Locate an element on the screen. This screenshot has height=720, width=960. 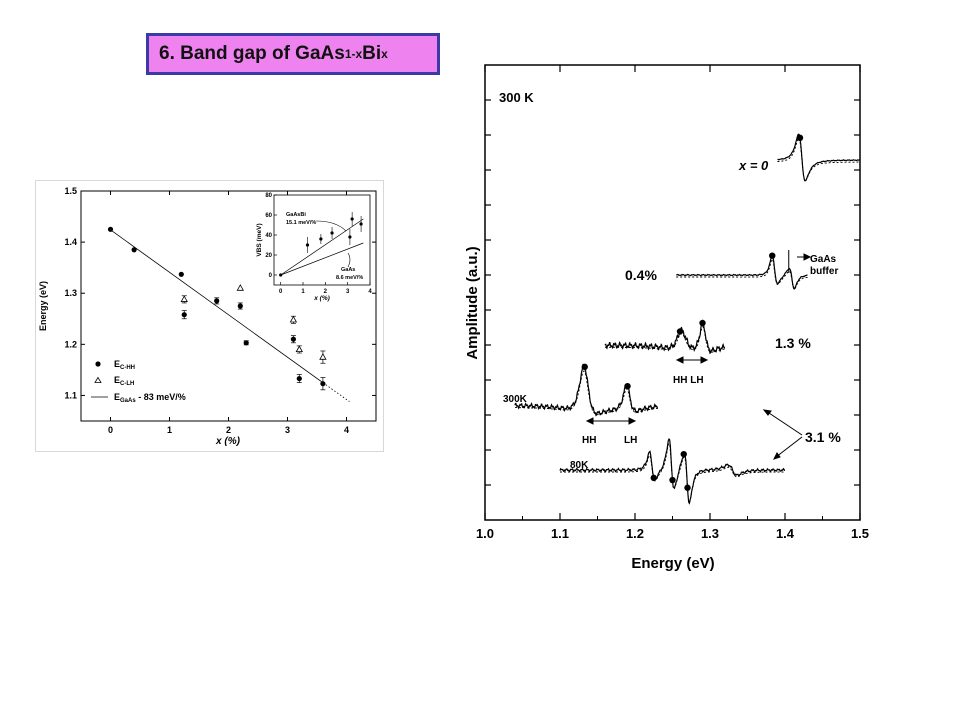
y-axis-label: Energy (eV) is located at coordinates (43, 306).